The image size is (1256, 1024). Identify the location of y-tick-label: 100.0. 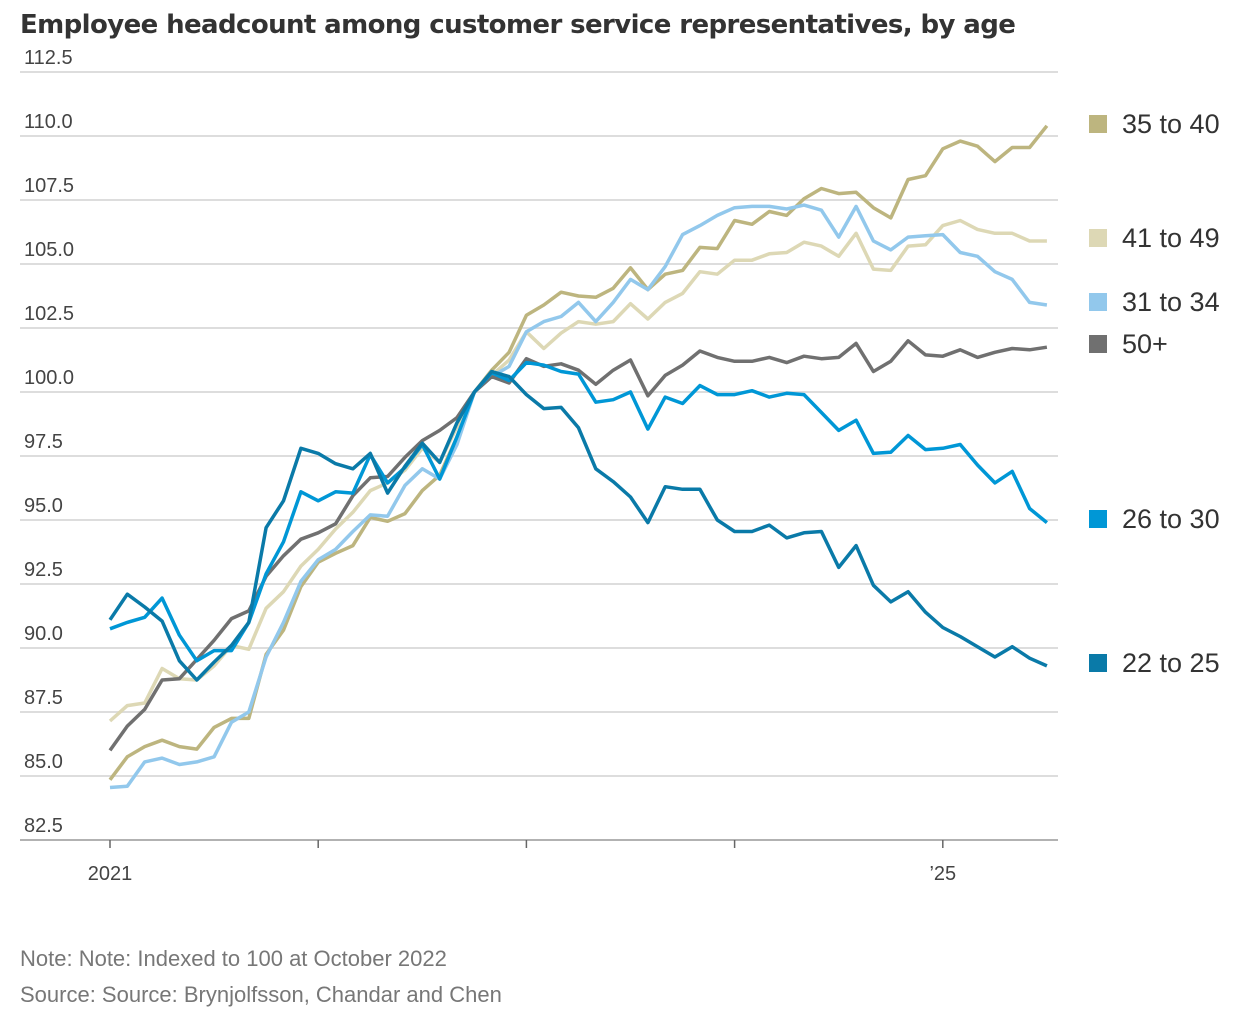
(49, 378).